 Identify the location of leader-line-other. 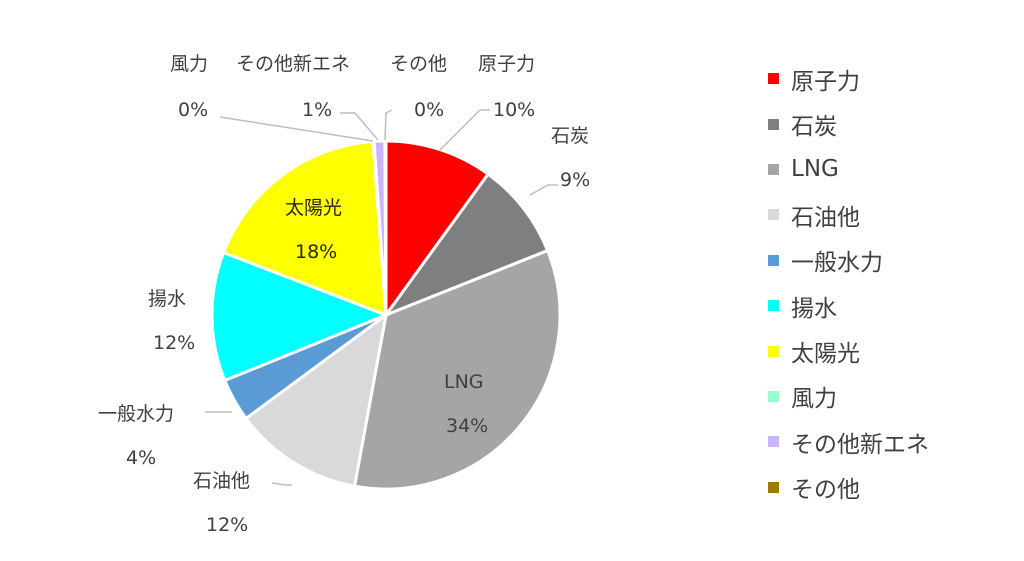
(388, 125).